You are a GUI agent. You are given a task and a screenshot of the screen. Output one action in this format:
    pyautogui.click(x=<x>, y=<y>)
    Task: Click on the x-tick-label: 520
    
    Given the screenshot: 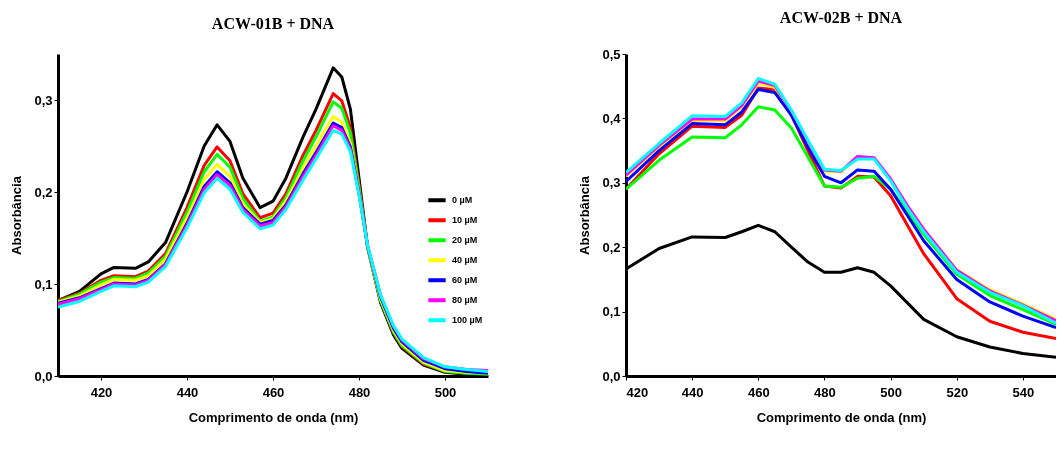 What is the action you would take?
    pyautogui.click(x=957, y=392)
    